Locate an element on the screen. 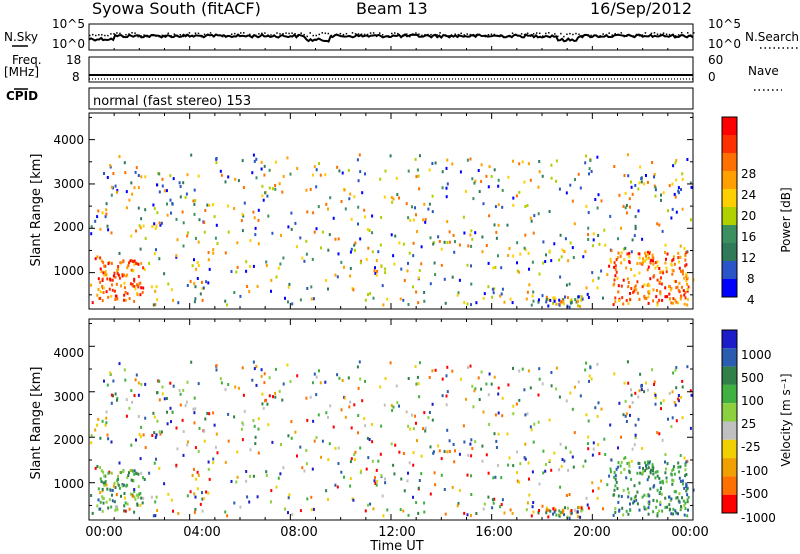  power-cbar-segment is located at coordinates (729, 234).